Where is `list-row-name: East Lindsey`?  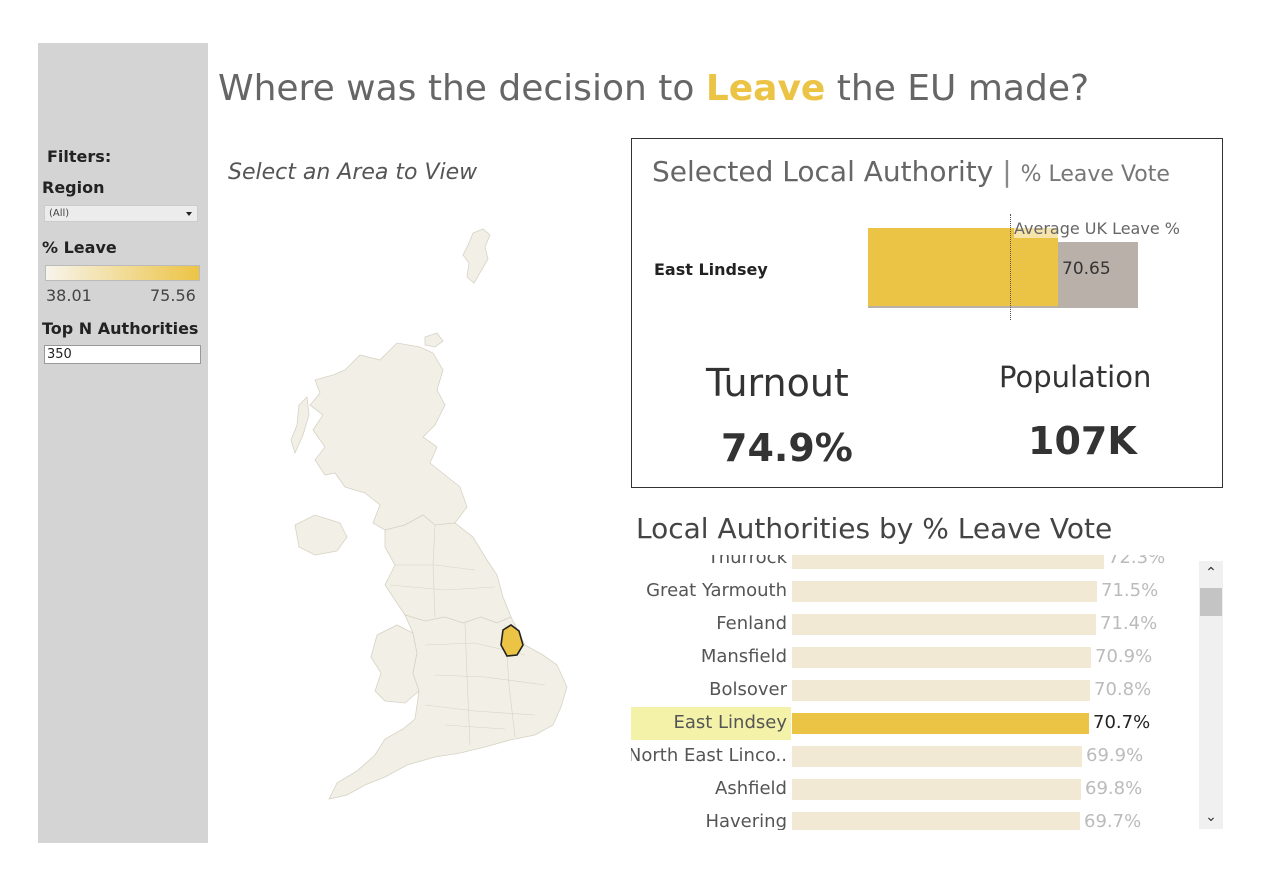
list-row-name: East Lindsey is located at coordinates (730, 722).